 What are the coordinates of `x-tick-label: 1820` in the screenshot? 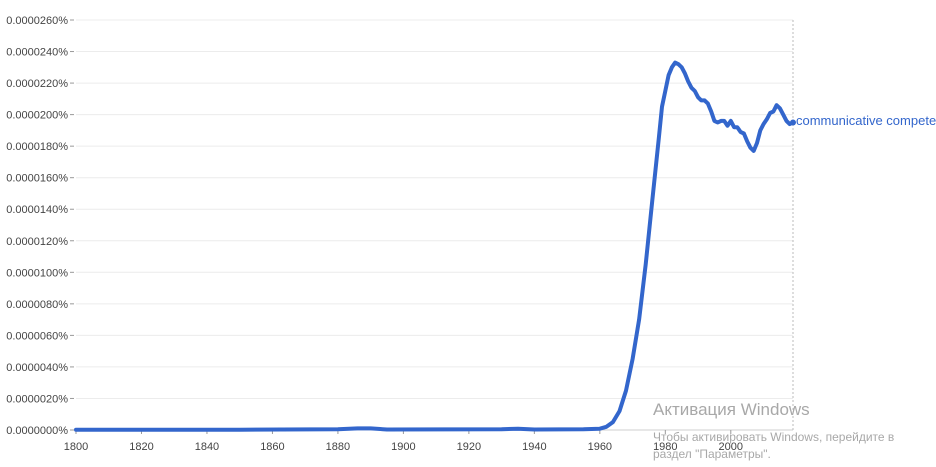 It's located at (141, 447).